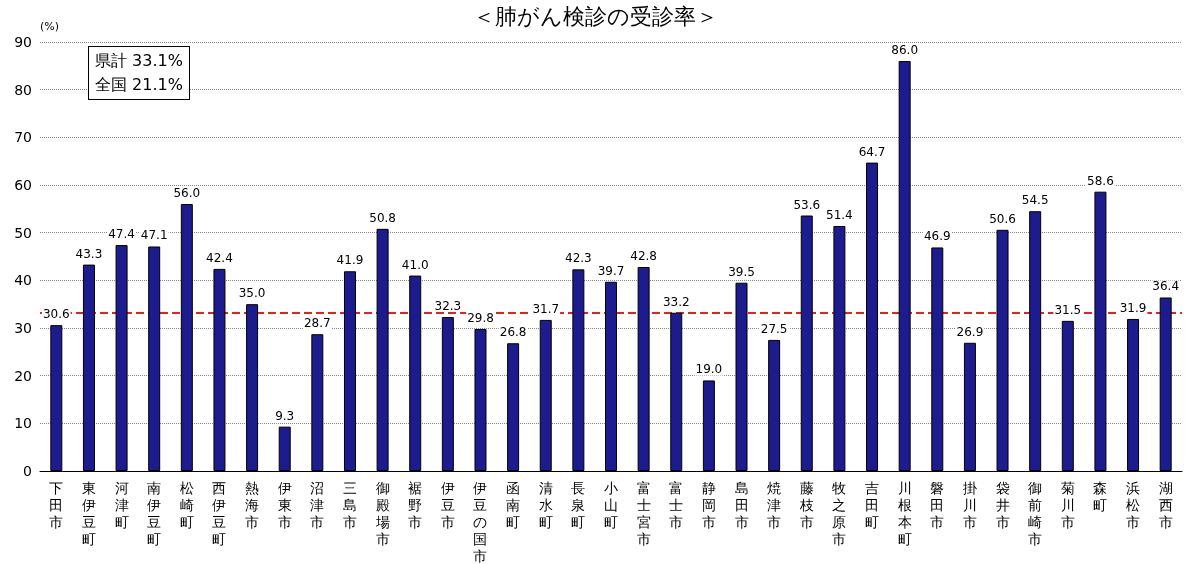 This screenshot has width=1190, height=564. I want to click on data-label: 64.7, so click(872, 151).